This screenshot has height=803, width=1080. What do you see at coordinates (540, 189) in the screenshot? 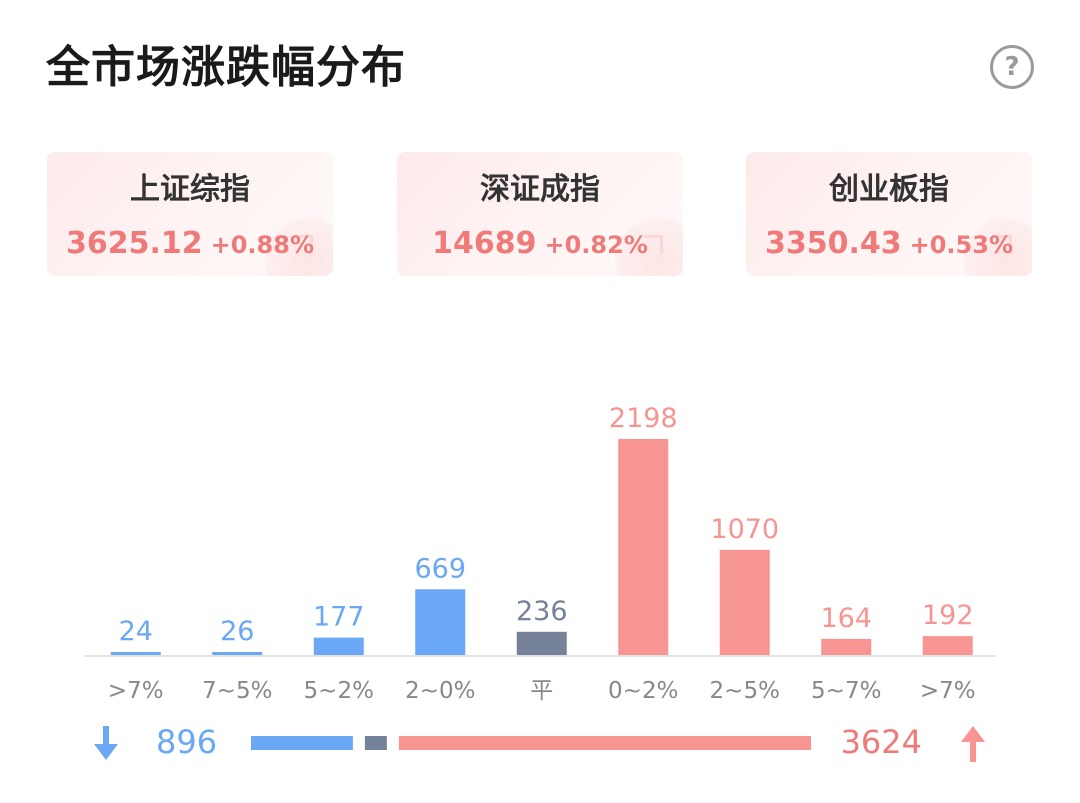
I see `index-name: 深证成指` at bounding box center [540, 189].